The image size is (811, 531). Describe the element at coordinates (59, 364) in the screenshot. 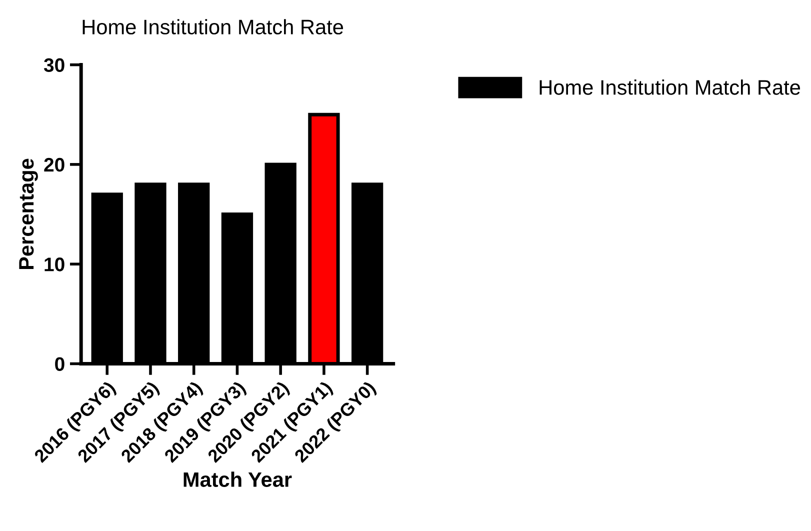

I see `y-tick-label: 0` at that location.